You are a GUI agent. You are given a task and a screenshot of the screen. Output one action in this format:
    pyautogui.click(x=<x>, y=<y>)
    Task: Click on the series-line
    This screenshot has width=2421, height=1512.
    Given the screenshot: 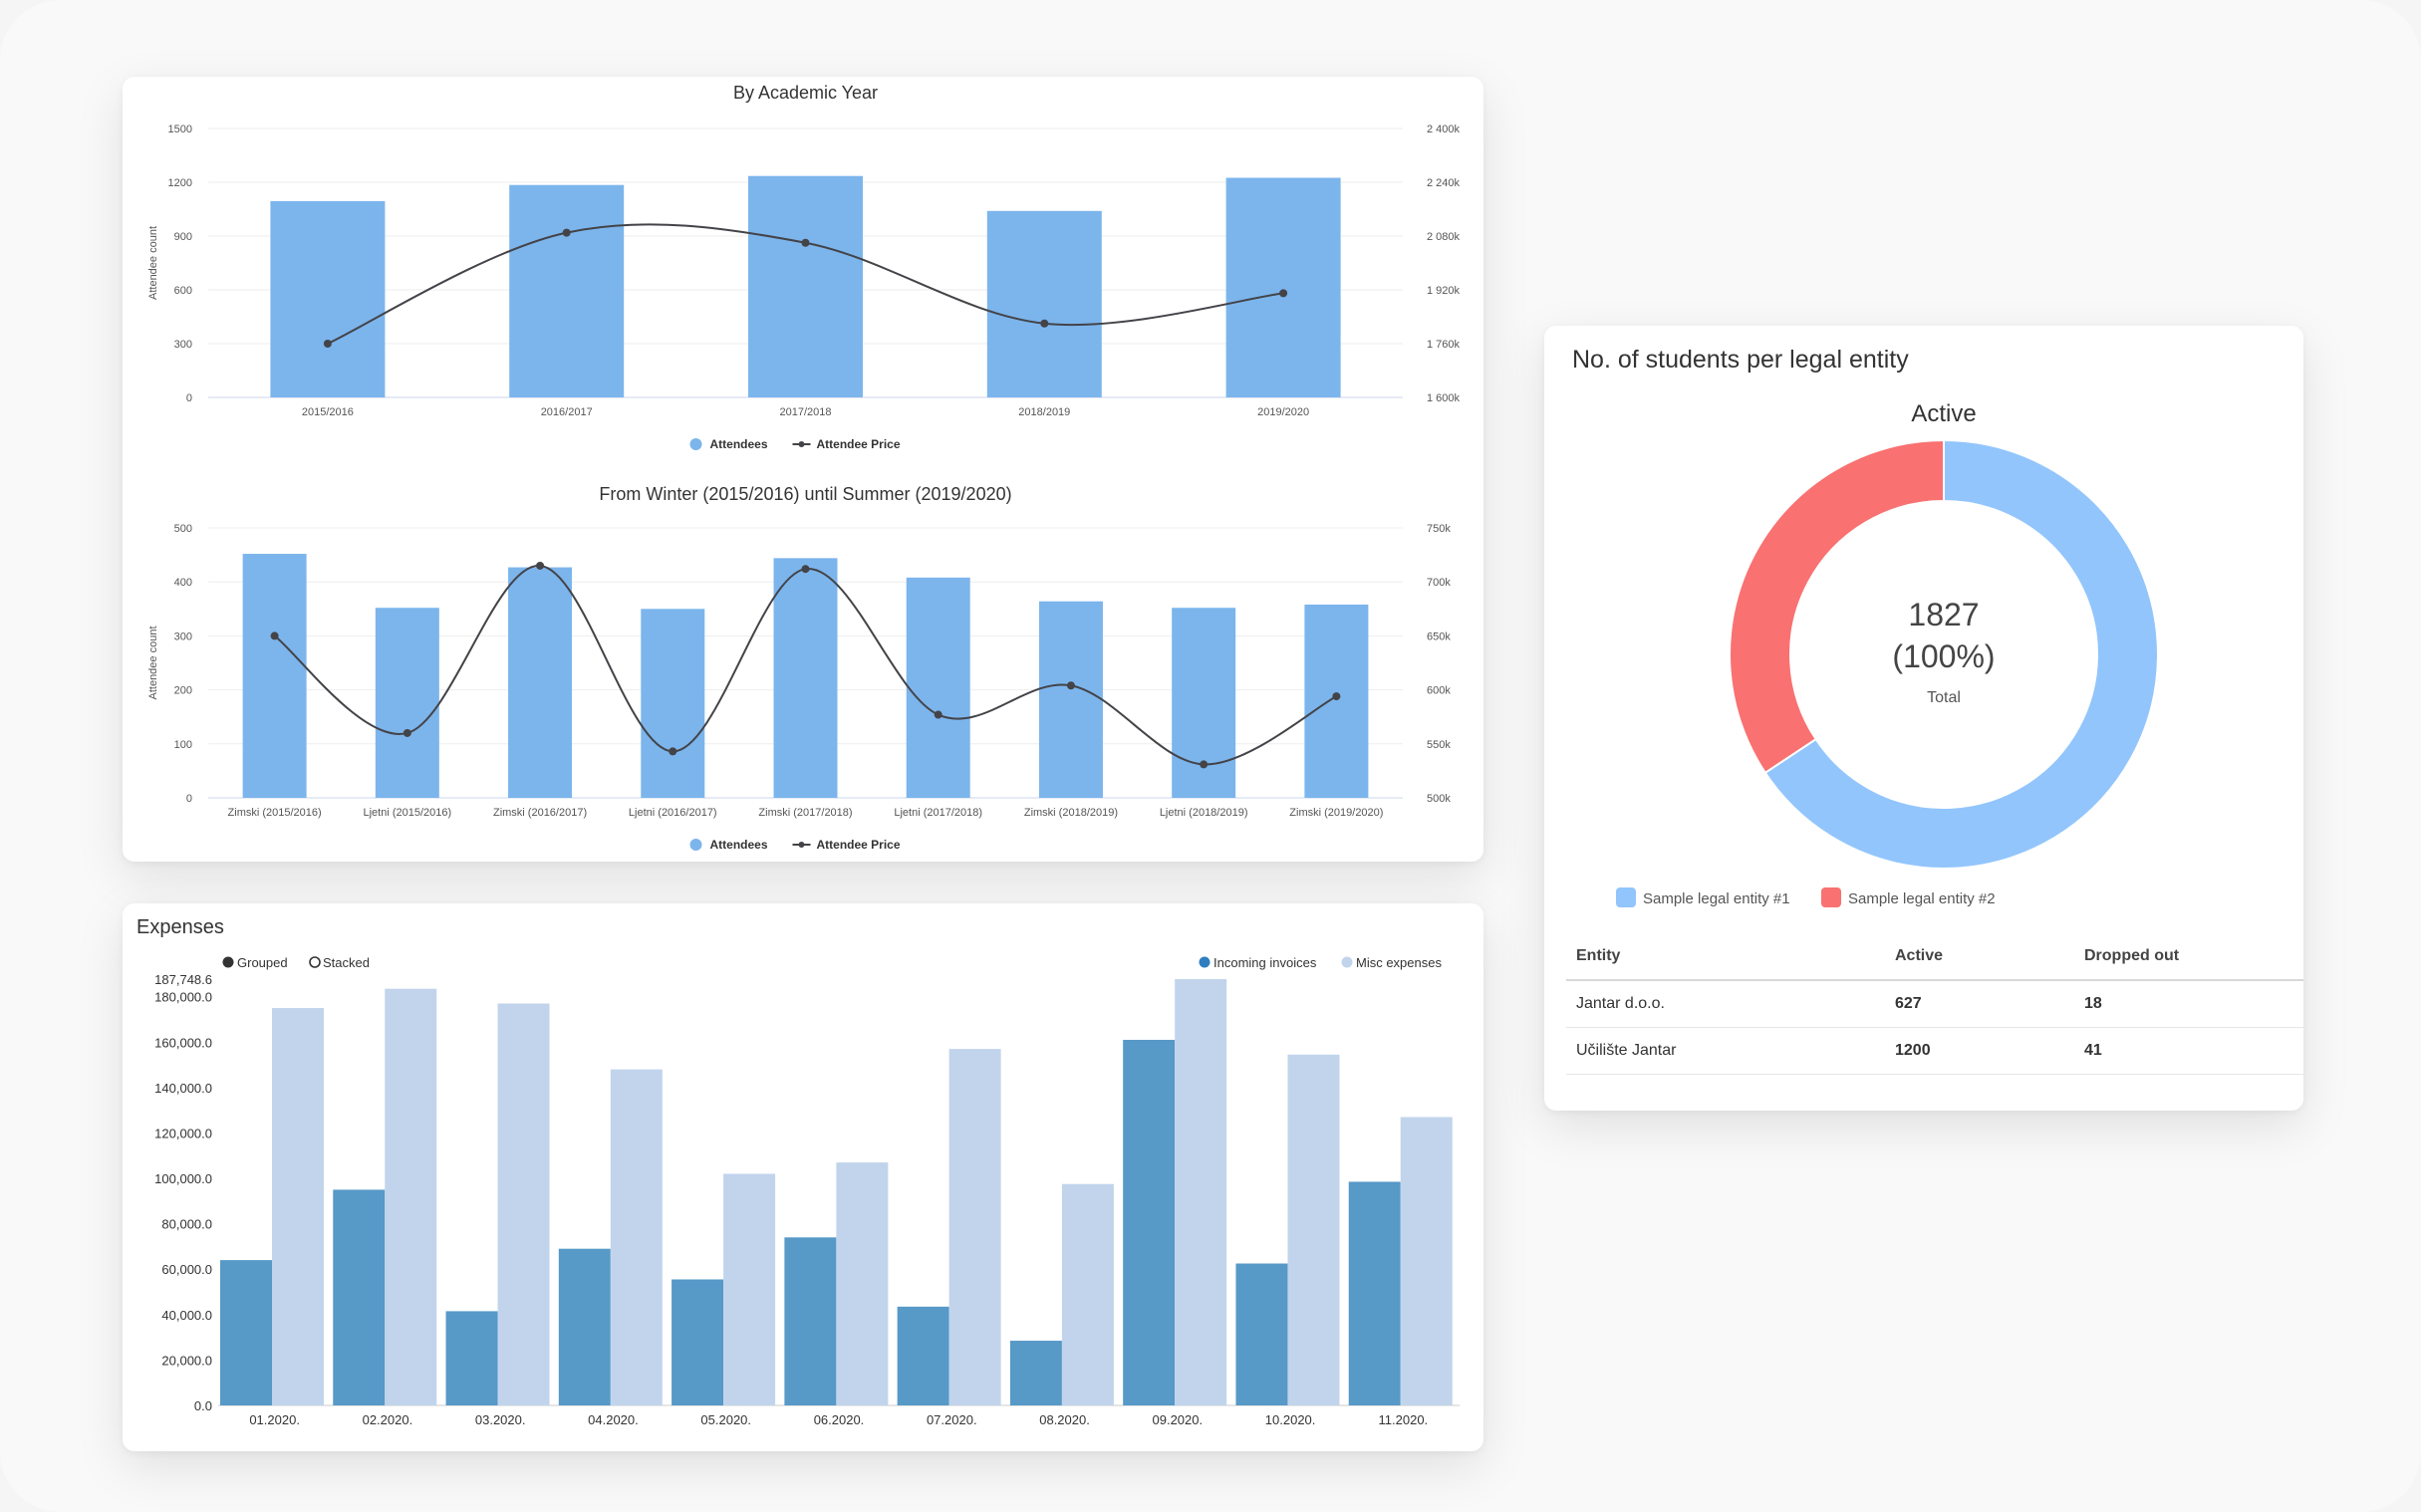 What is the action you would take?
    pyautogui.click(x=805, y=665)
    